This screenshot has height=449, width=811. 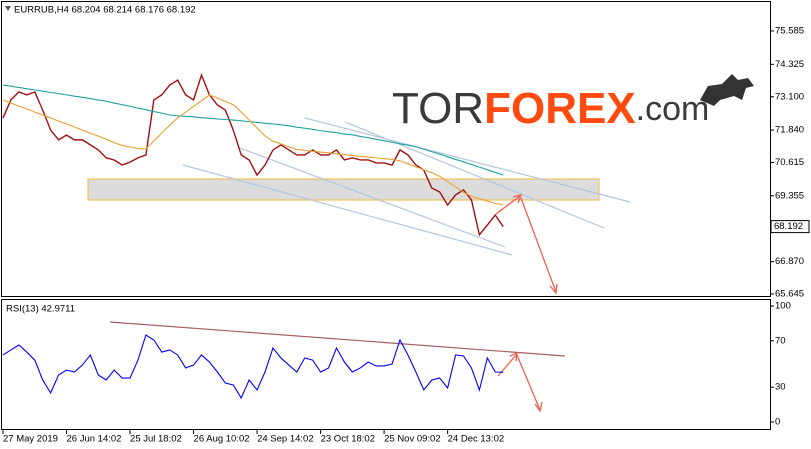 I want to click on y-tick-label: 69.355, so click(x=789, y=195).